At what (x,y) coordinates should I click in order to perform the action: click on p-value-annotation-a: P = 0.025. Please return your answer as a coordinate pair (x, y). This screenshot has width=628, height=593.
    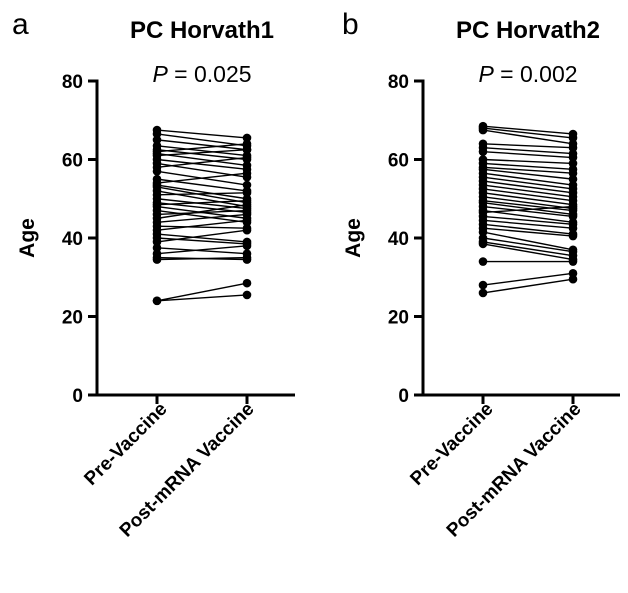
    Looking at the image, I should click on (201, 74).